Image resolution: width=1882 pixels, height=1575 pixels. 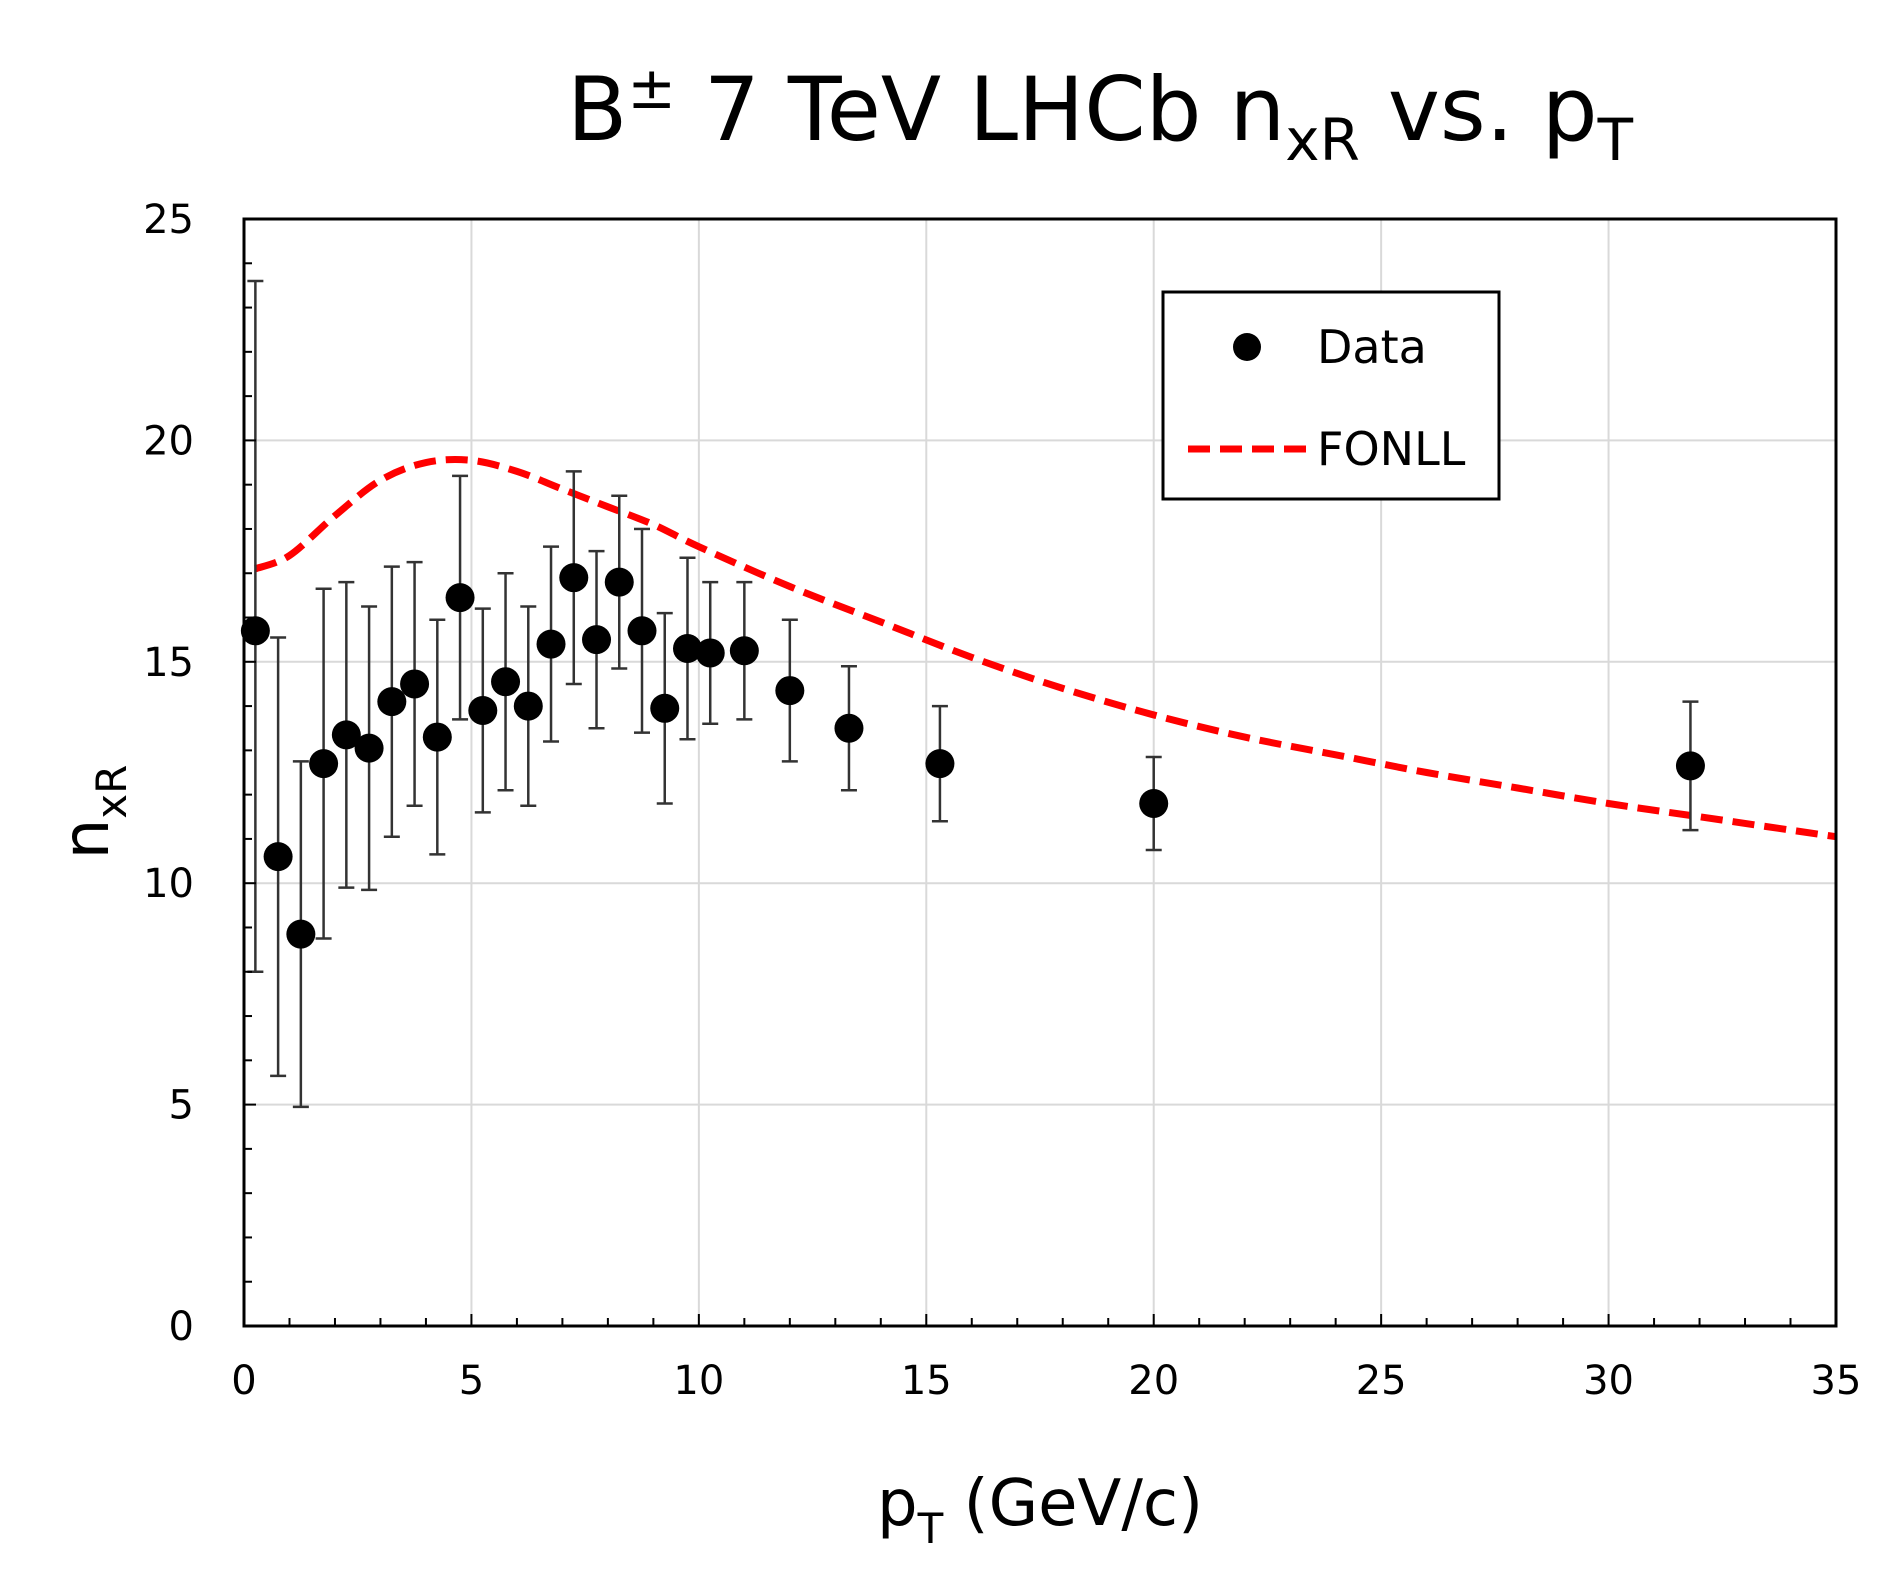 What do you see at coordinates (181, 1327) in the screenshot?
I see `y-tick-label-0: 0` at bounding box center [181, 1327].